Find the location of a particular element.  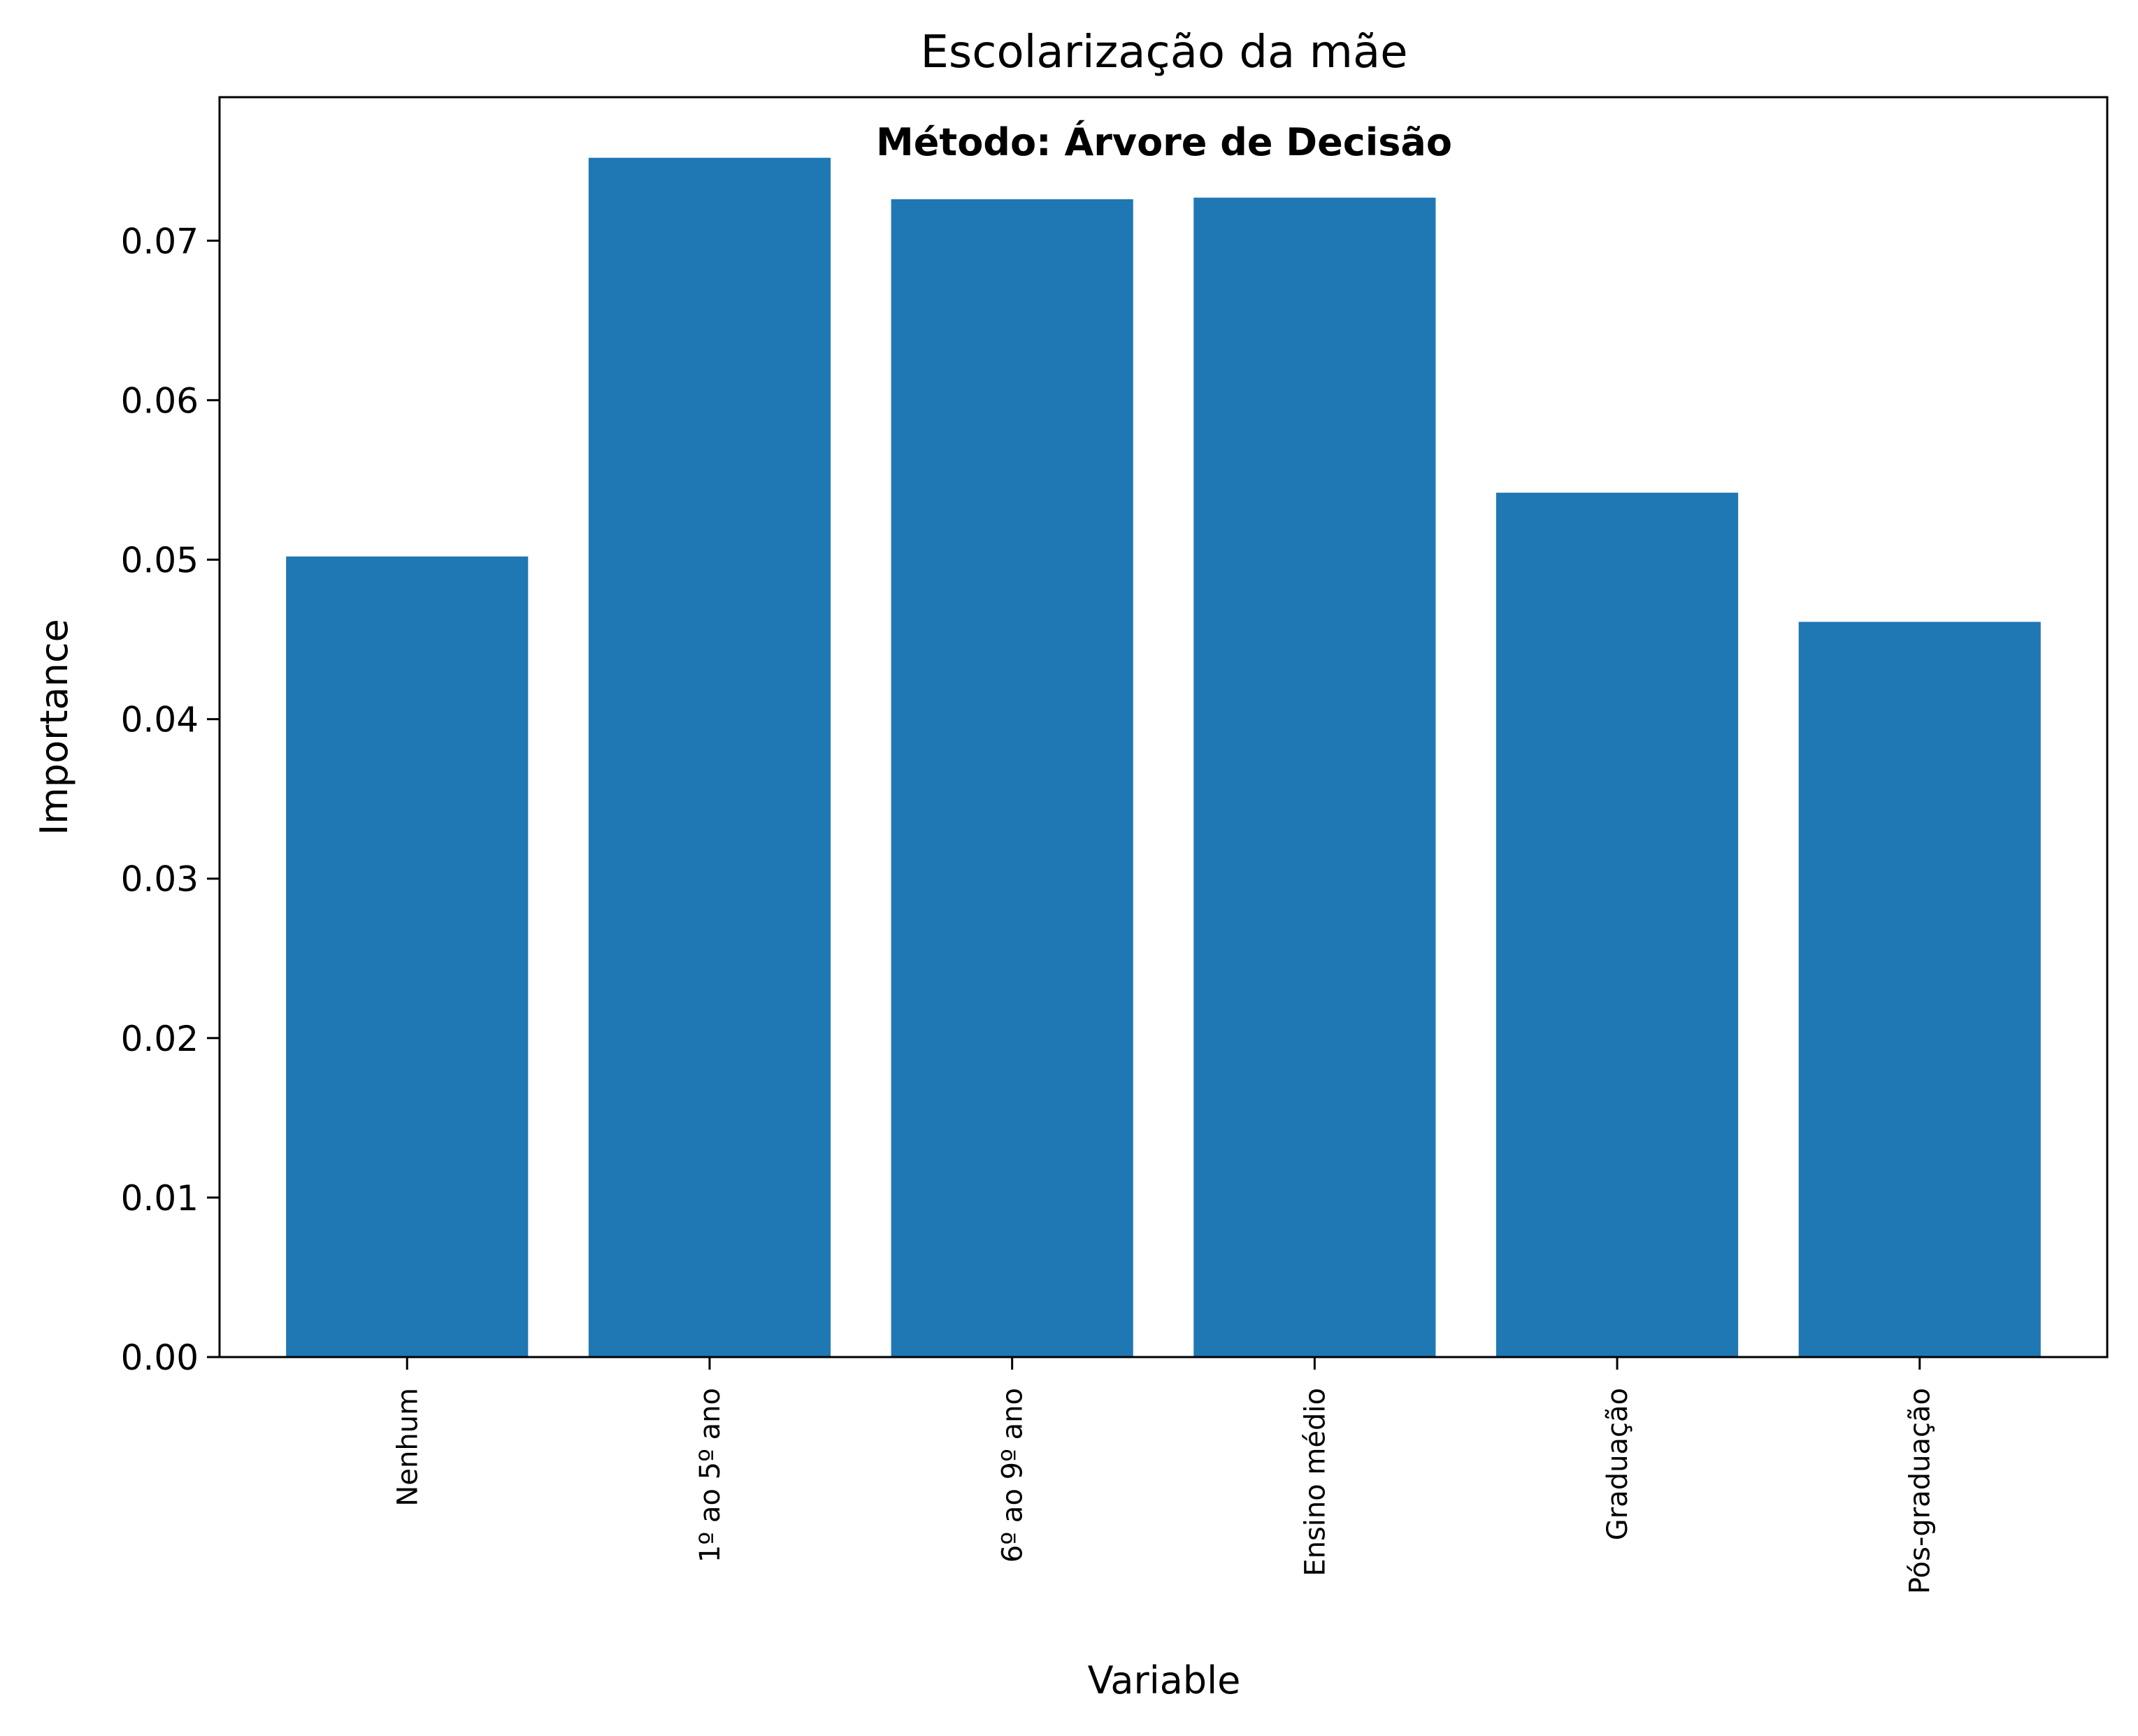

y-tick-label: 0.04 is located at coordinates (160, 720).